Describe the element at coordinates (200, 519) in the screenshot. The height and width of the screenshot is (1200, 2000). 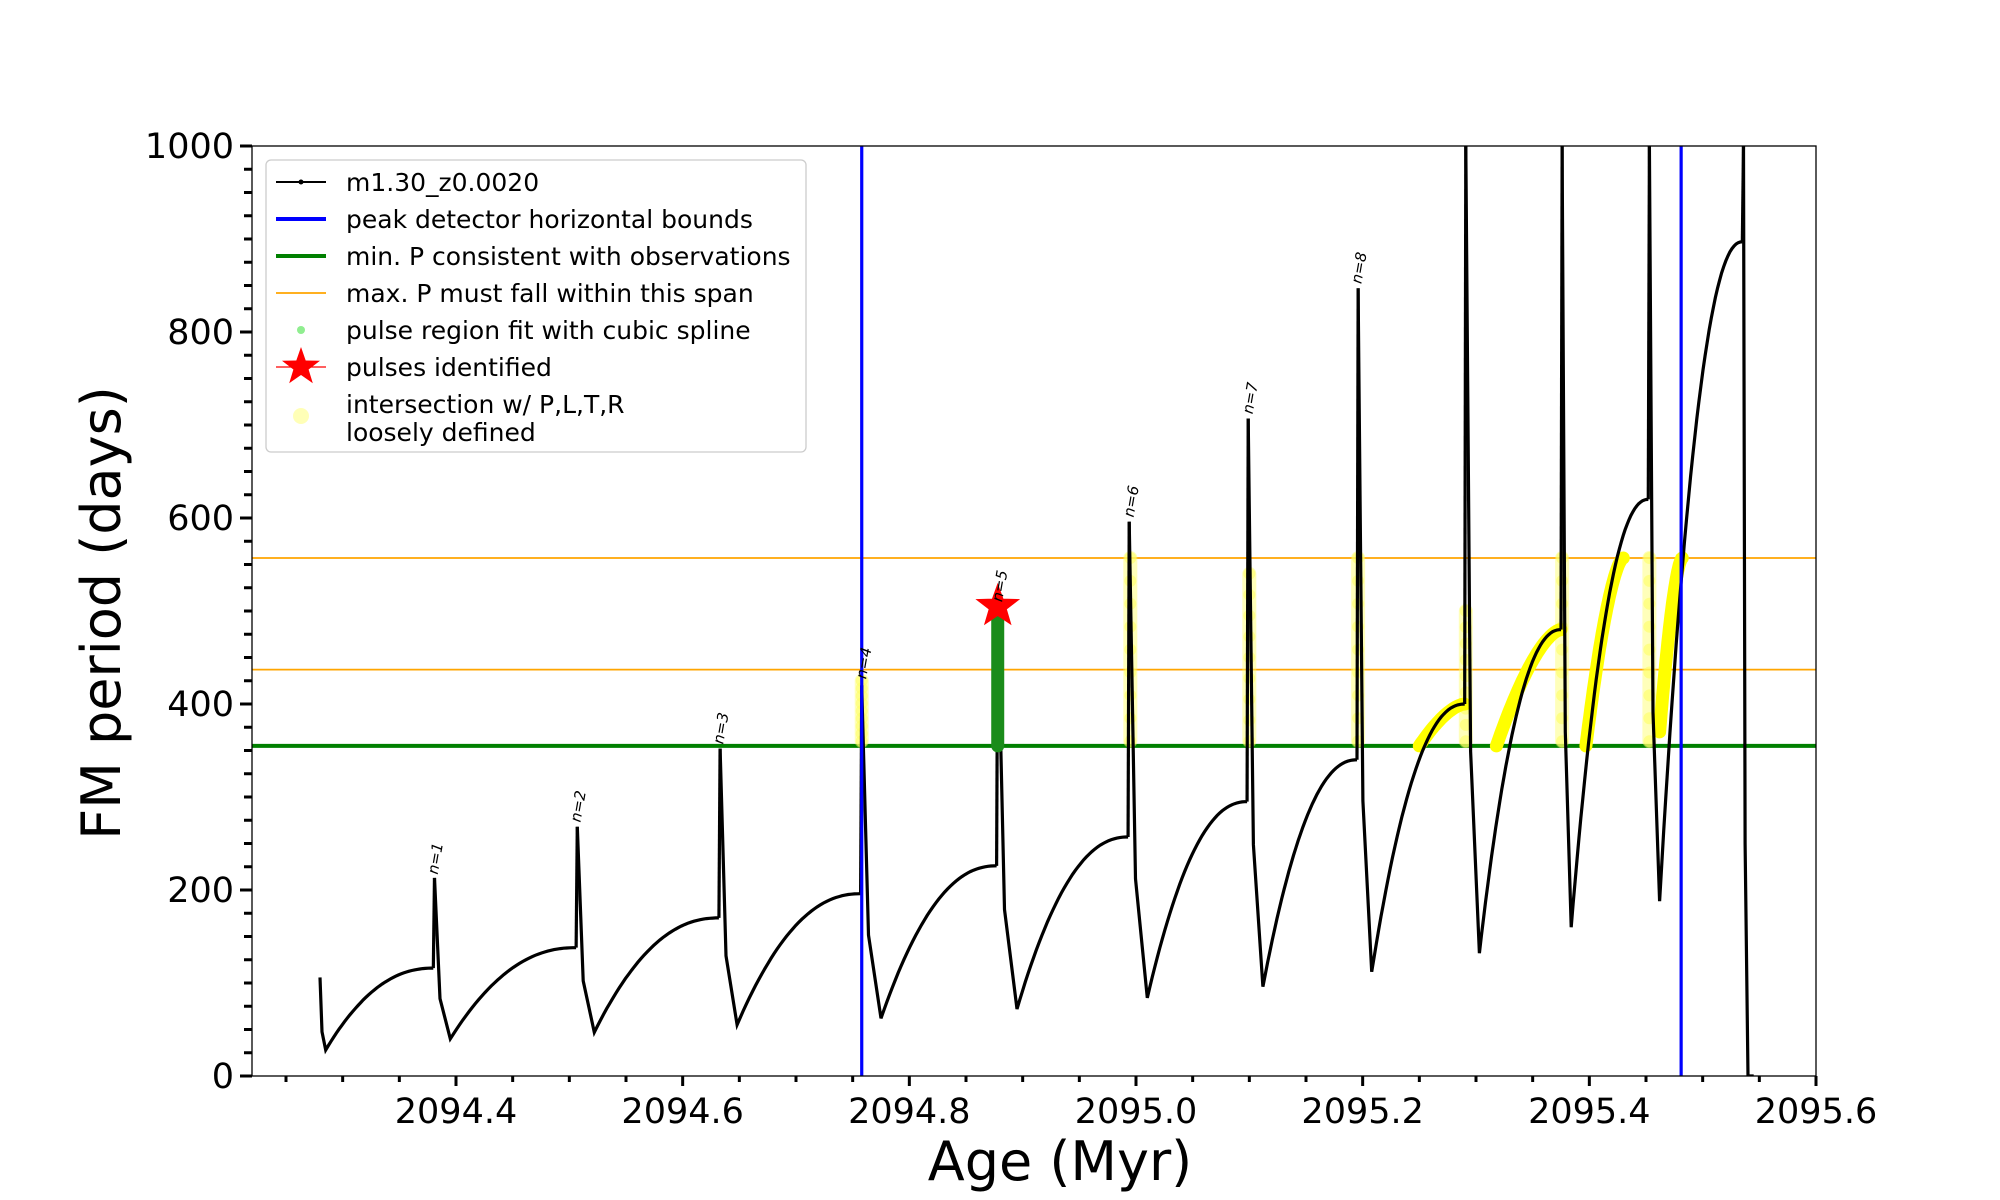
I see `y-tick-label: 600` at that location.